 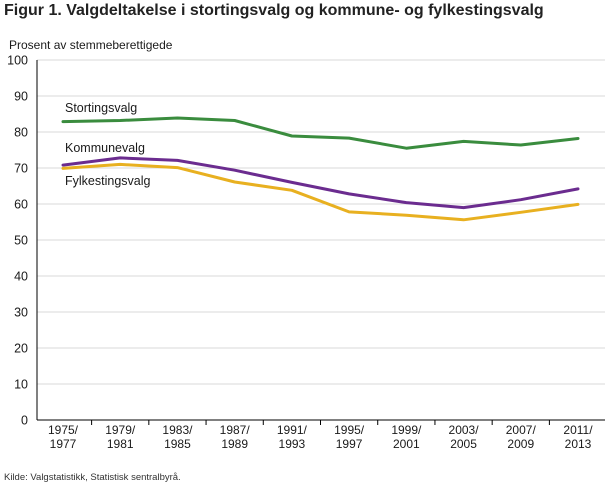 What do you see at coordinates (17, 61) in the screenshot?
I see `y-tick-label: 100` at bounding box center [17, 61].